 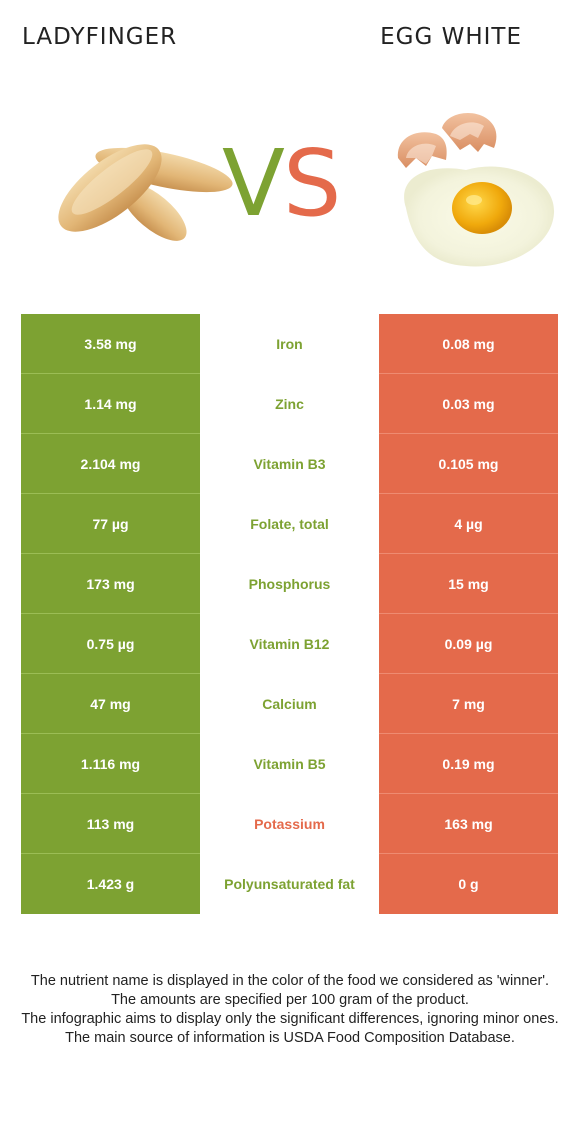 I want to click on right-food-title: EGG WHITE, so click(x=451, y=37).